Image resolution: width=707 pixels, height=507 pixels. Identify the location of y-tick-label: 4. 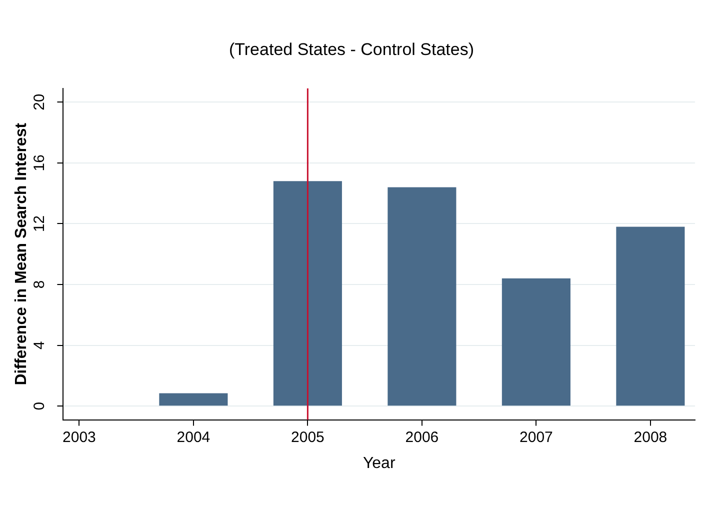
(39, 345).